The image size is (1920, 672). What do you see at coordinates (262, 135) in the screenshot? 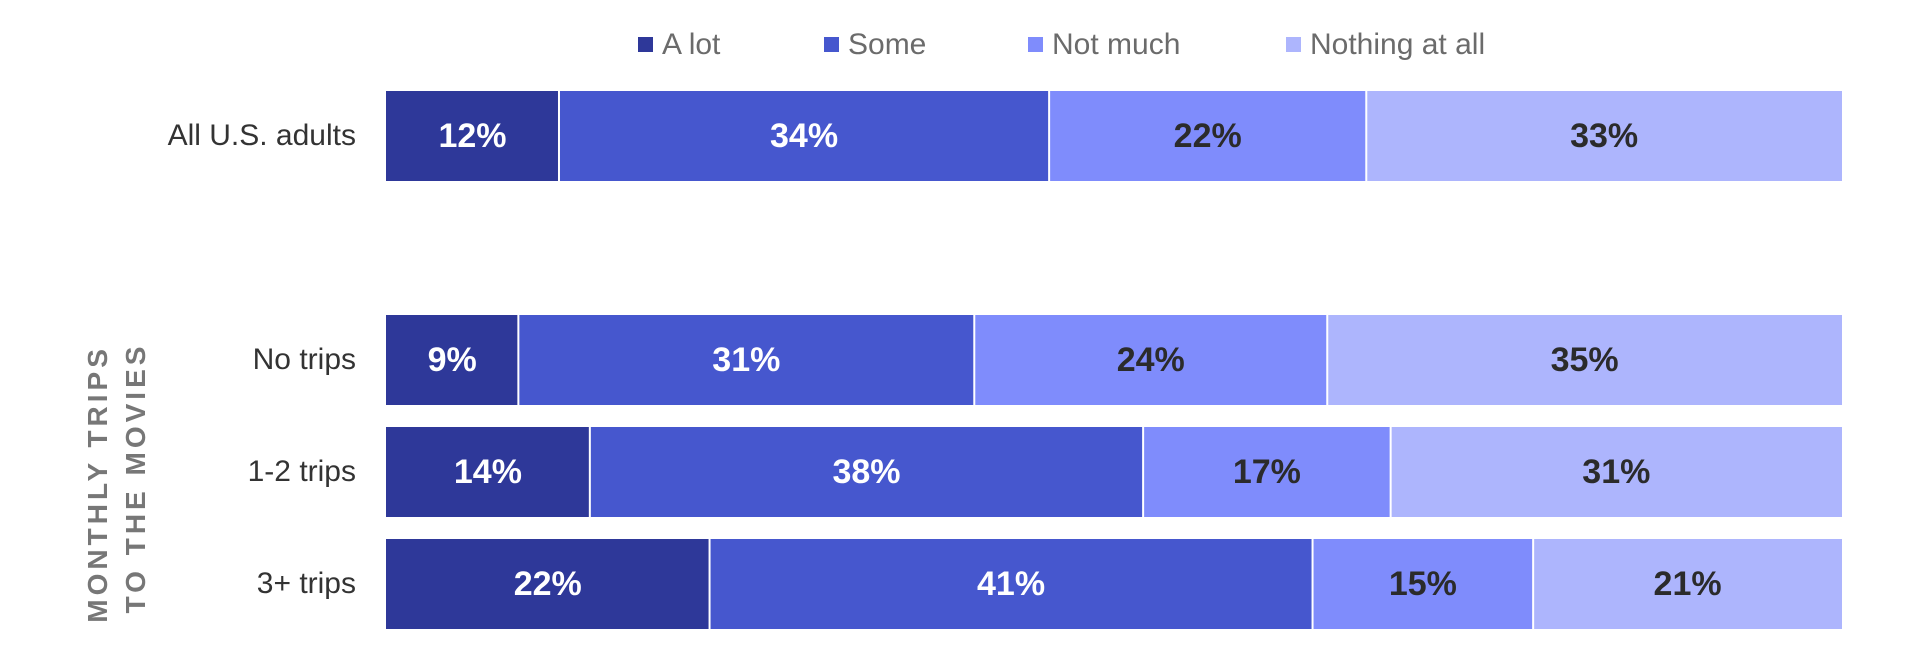
I see `row-label: All U.S. adults` at bounding box center [262, 135].